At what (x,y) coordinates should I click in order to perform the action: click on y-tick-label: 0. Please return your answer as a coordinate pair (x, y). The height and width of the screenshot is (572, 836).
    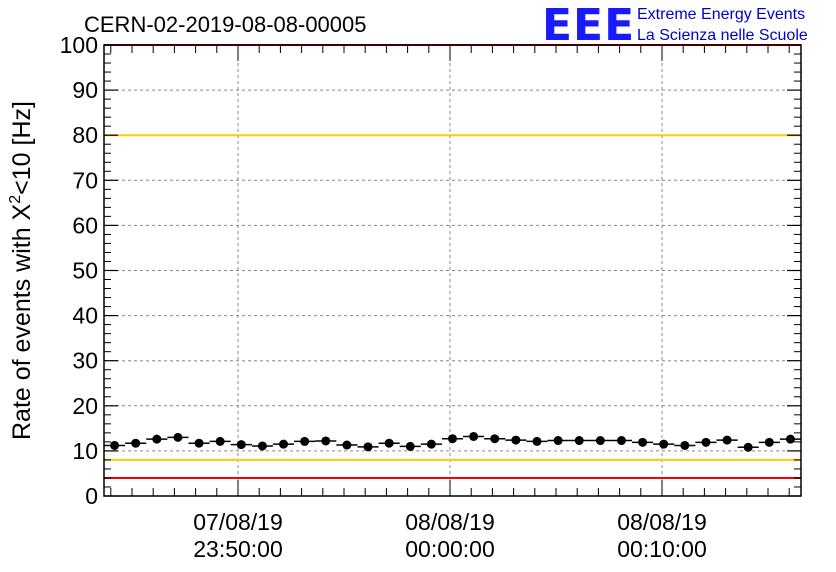
    Looking at the image, I should click on (91, 496).